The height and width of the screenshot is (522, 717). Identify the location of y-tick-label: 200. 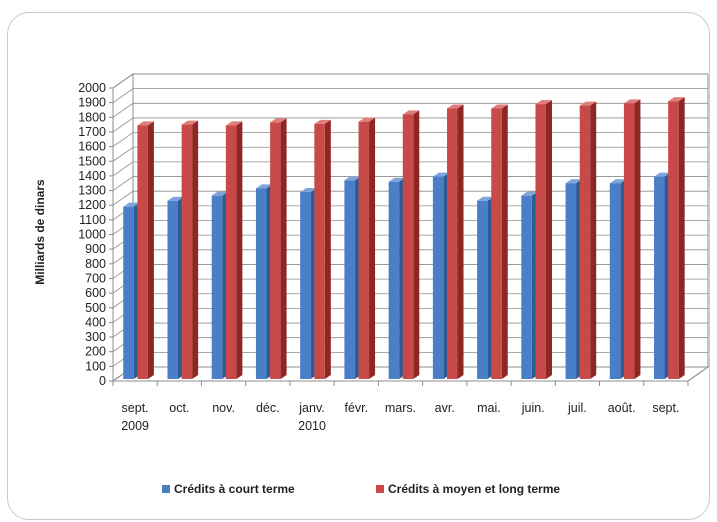
(95, 352).